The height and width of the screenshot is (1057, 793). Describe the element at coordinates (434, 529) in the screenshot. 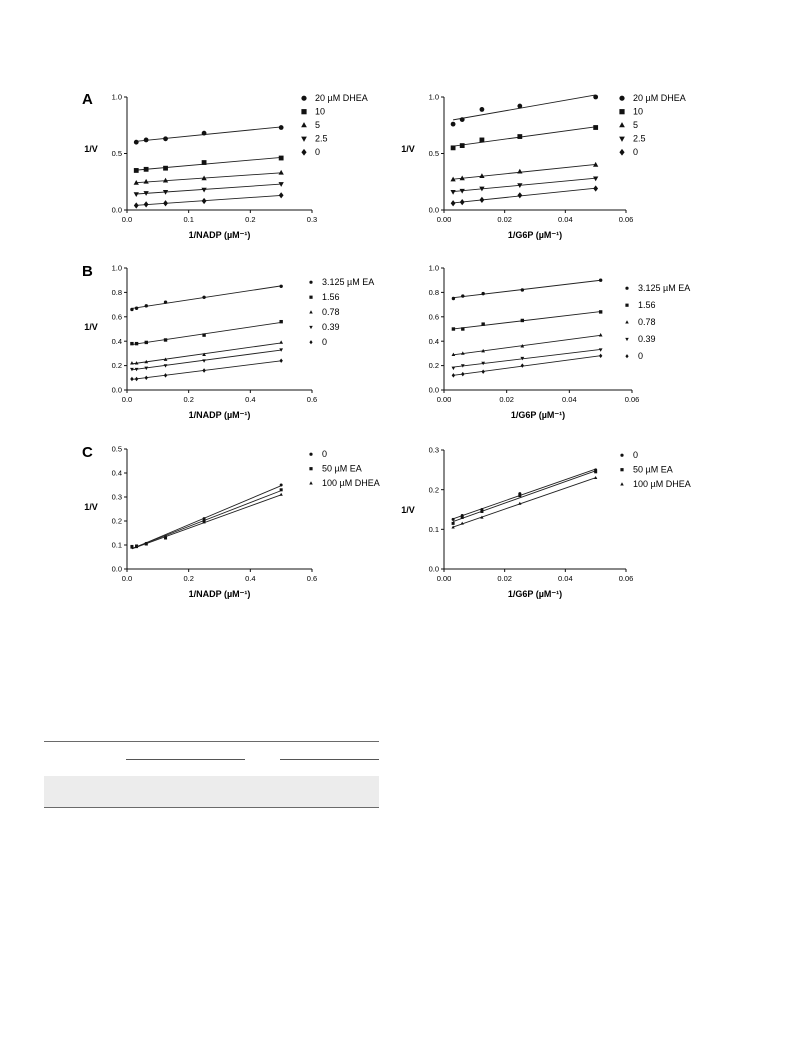

I see `y-tick-label: 0.1` at that location.